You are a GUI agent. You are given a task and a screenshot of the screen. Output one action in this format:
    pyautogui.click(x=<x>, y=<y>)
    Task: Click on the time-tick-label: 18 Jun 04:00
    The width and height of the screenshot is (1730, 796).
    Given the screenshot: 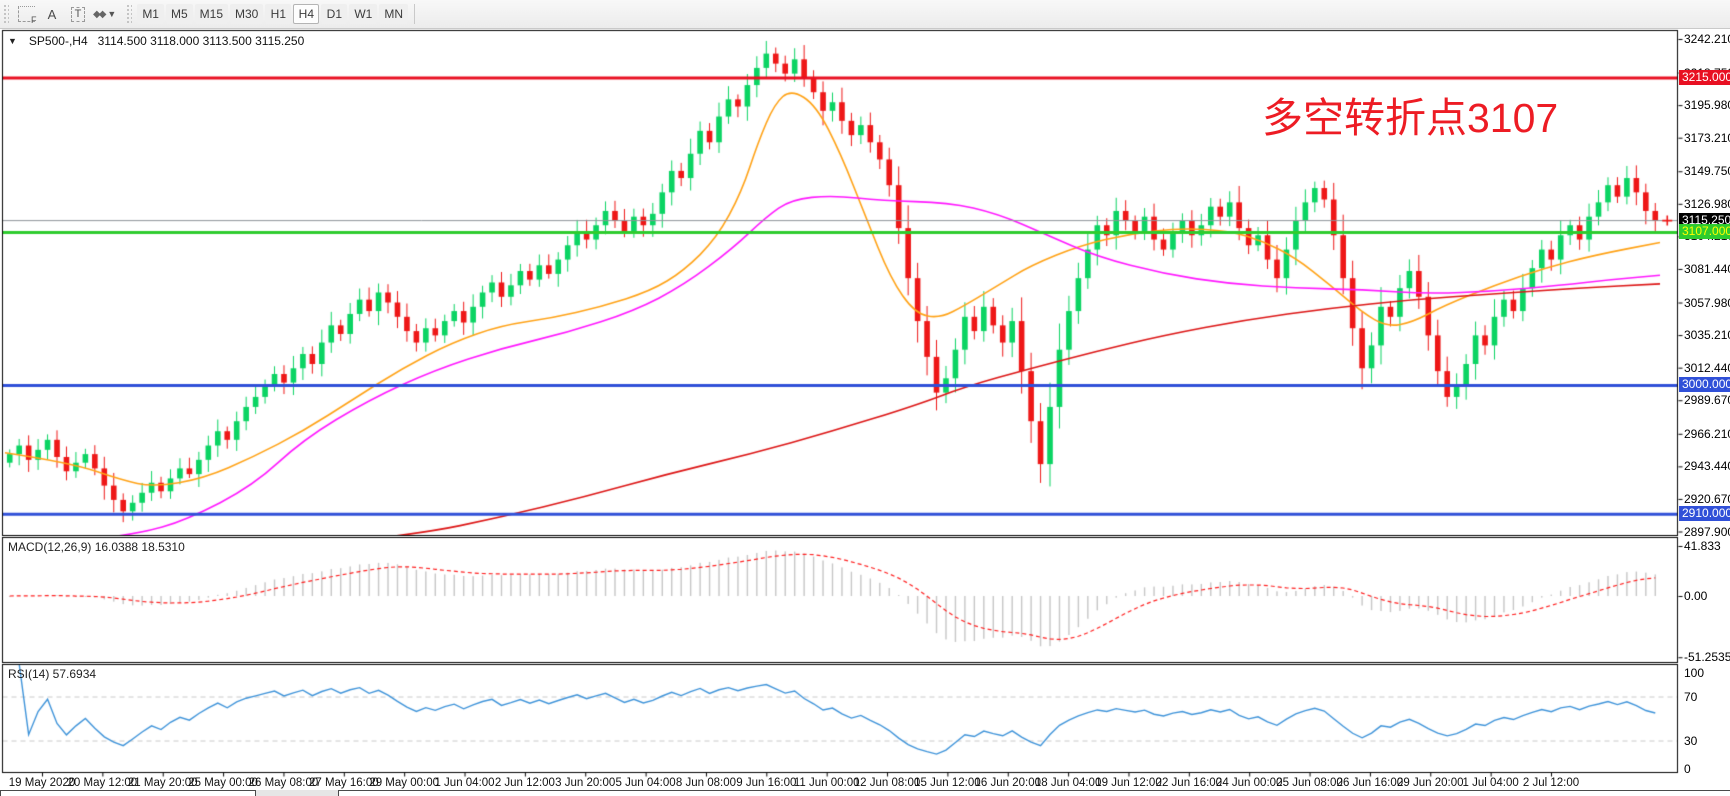 What is the action you would take?
    pyautogui.click(x=1068, y=783)
    